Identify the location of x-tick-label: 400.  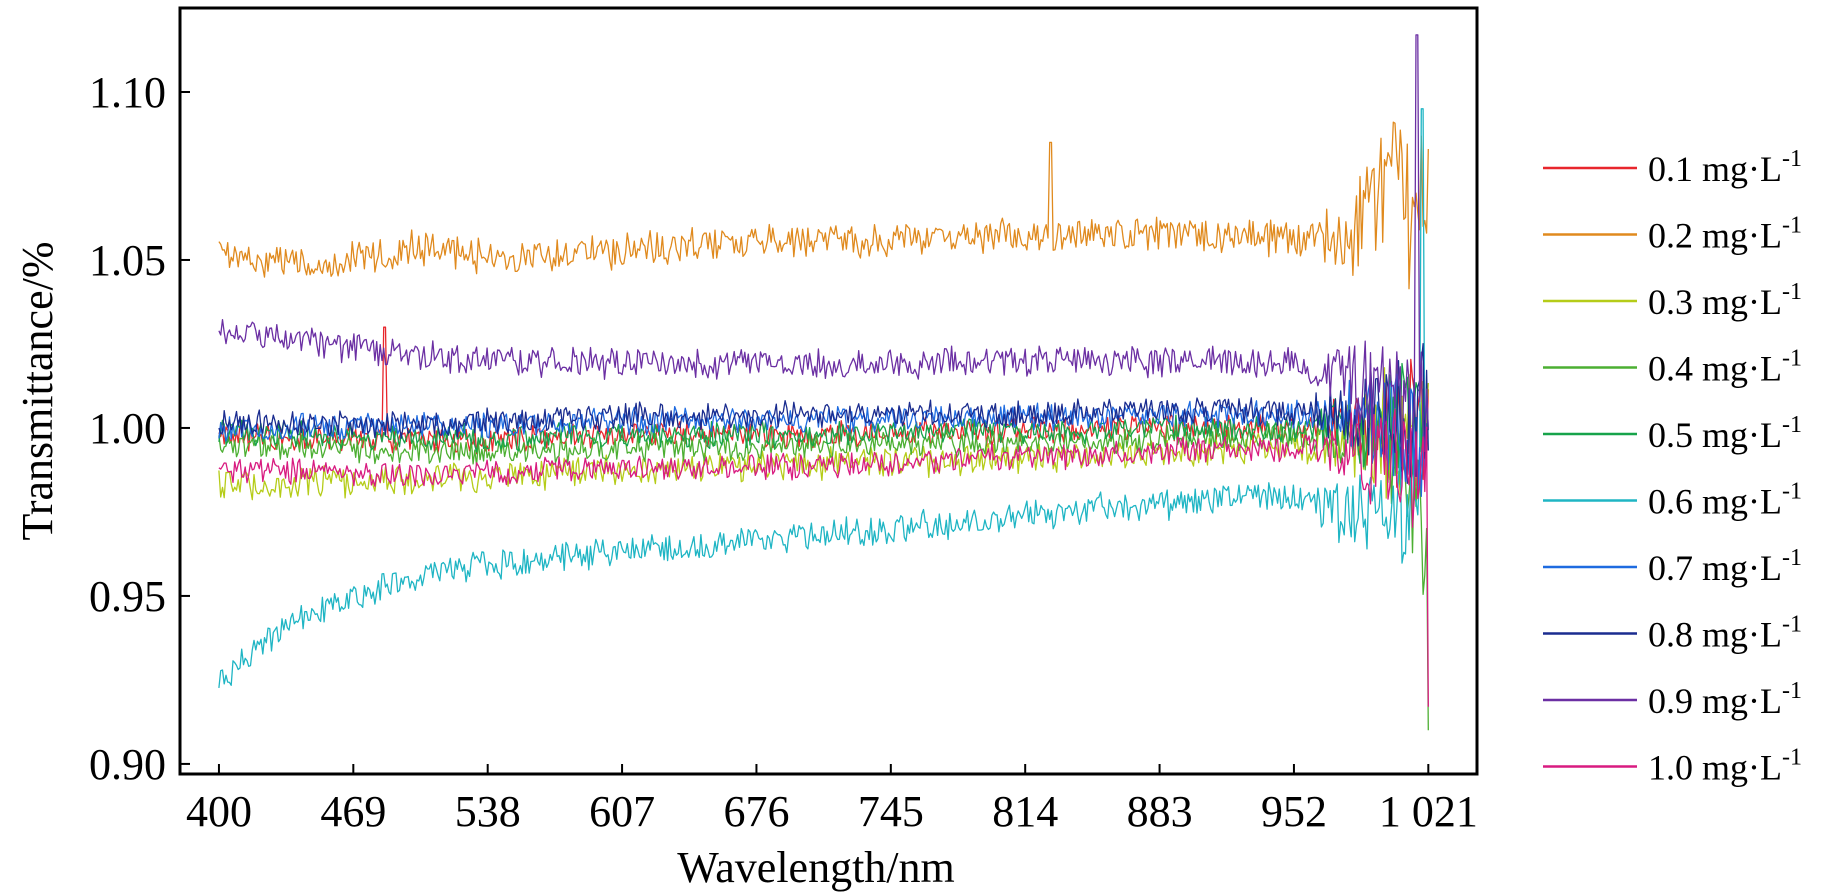
(219, 811).